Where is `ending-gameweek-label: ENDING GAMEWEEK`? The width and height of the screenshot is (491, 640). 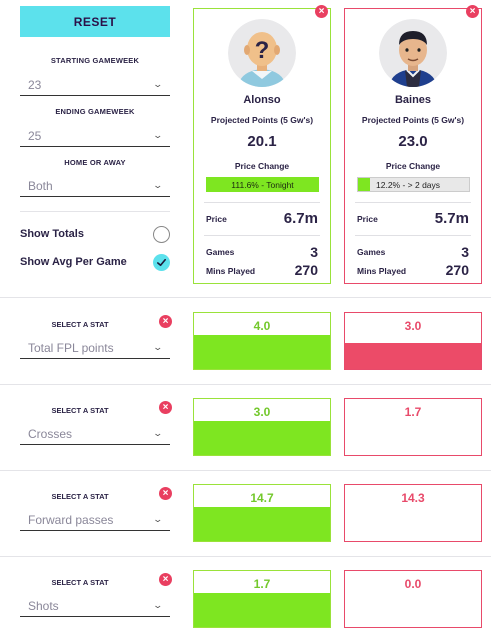 ending-gameweek-label: ENDING GAMEWEEK is located at coordinates (95, 111).